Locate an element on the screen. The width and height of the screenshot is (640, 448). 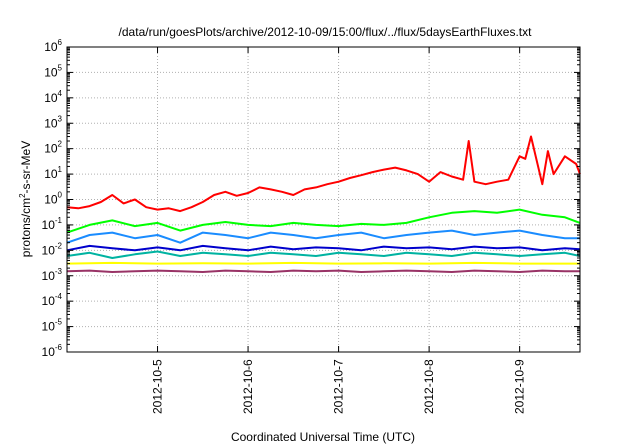
y-tick-label: 10⁻⁵ is located at coordinates (52, 326).